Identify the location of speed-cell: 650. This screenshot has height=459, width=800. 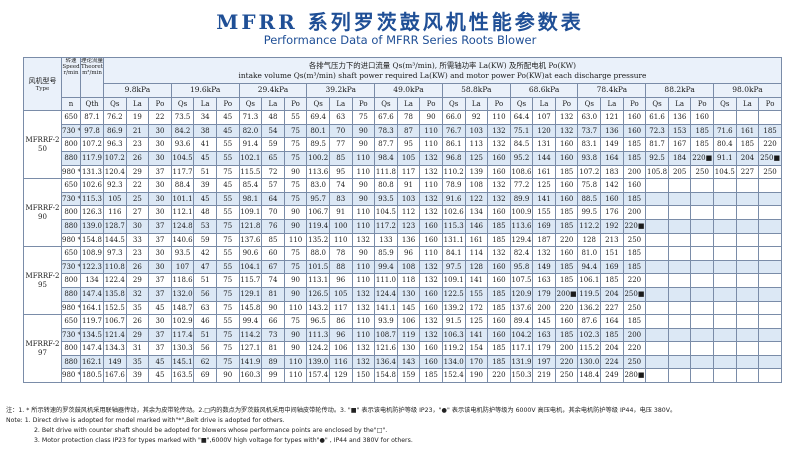
(71, 253).